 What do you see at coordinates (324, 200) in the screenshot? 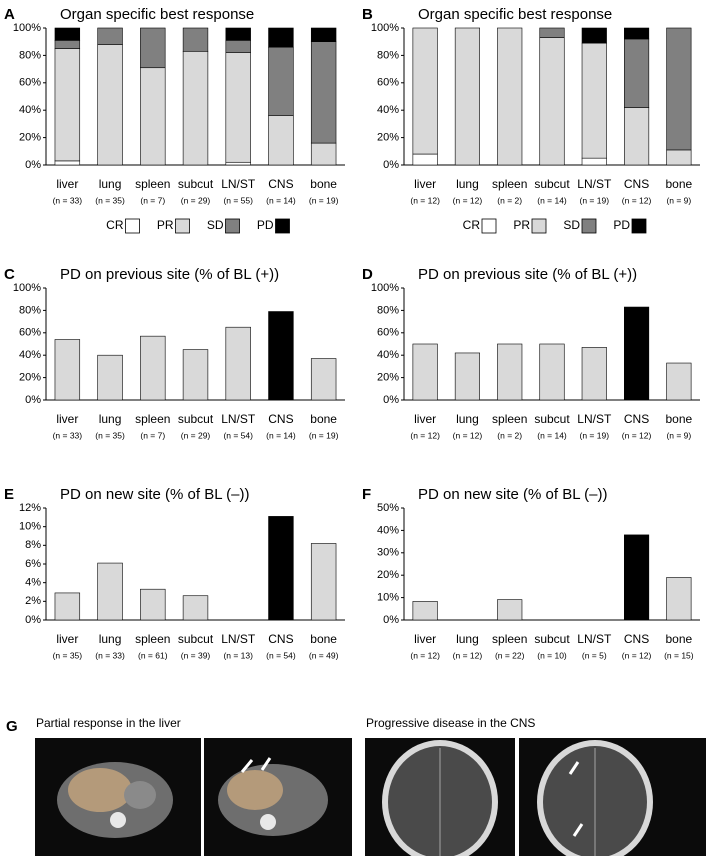
I see `n-label: (n = 19)` at bounding box center [324, 200].